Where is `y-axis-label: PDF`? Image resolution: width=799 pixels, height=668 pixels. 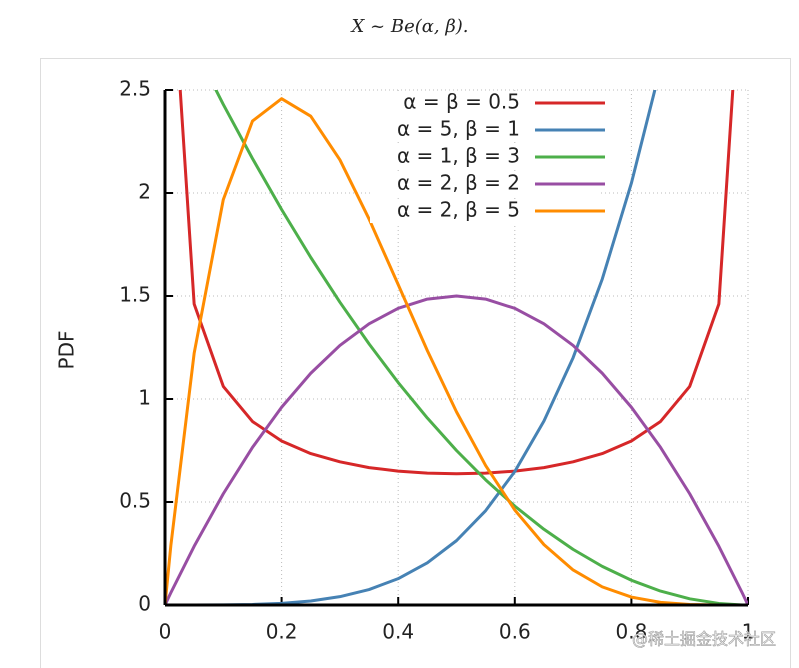 y-axis-label: PDF is located at coordinates (67, 350).